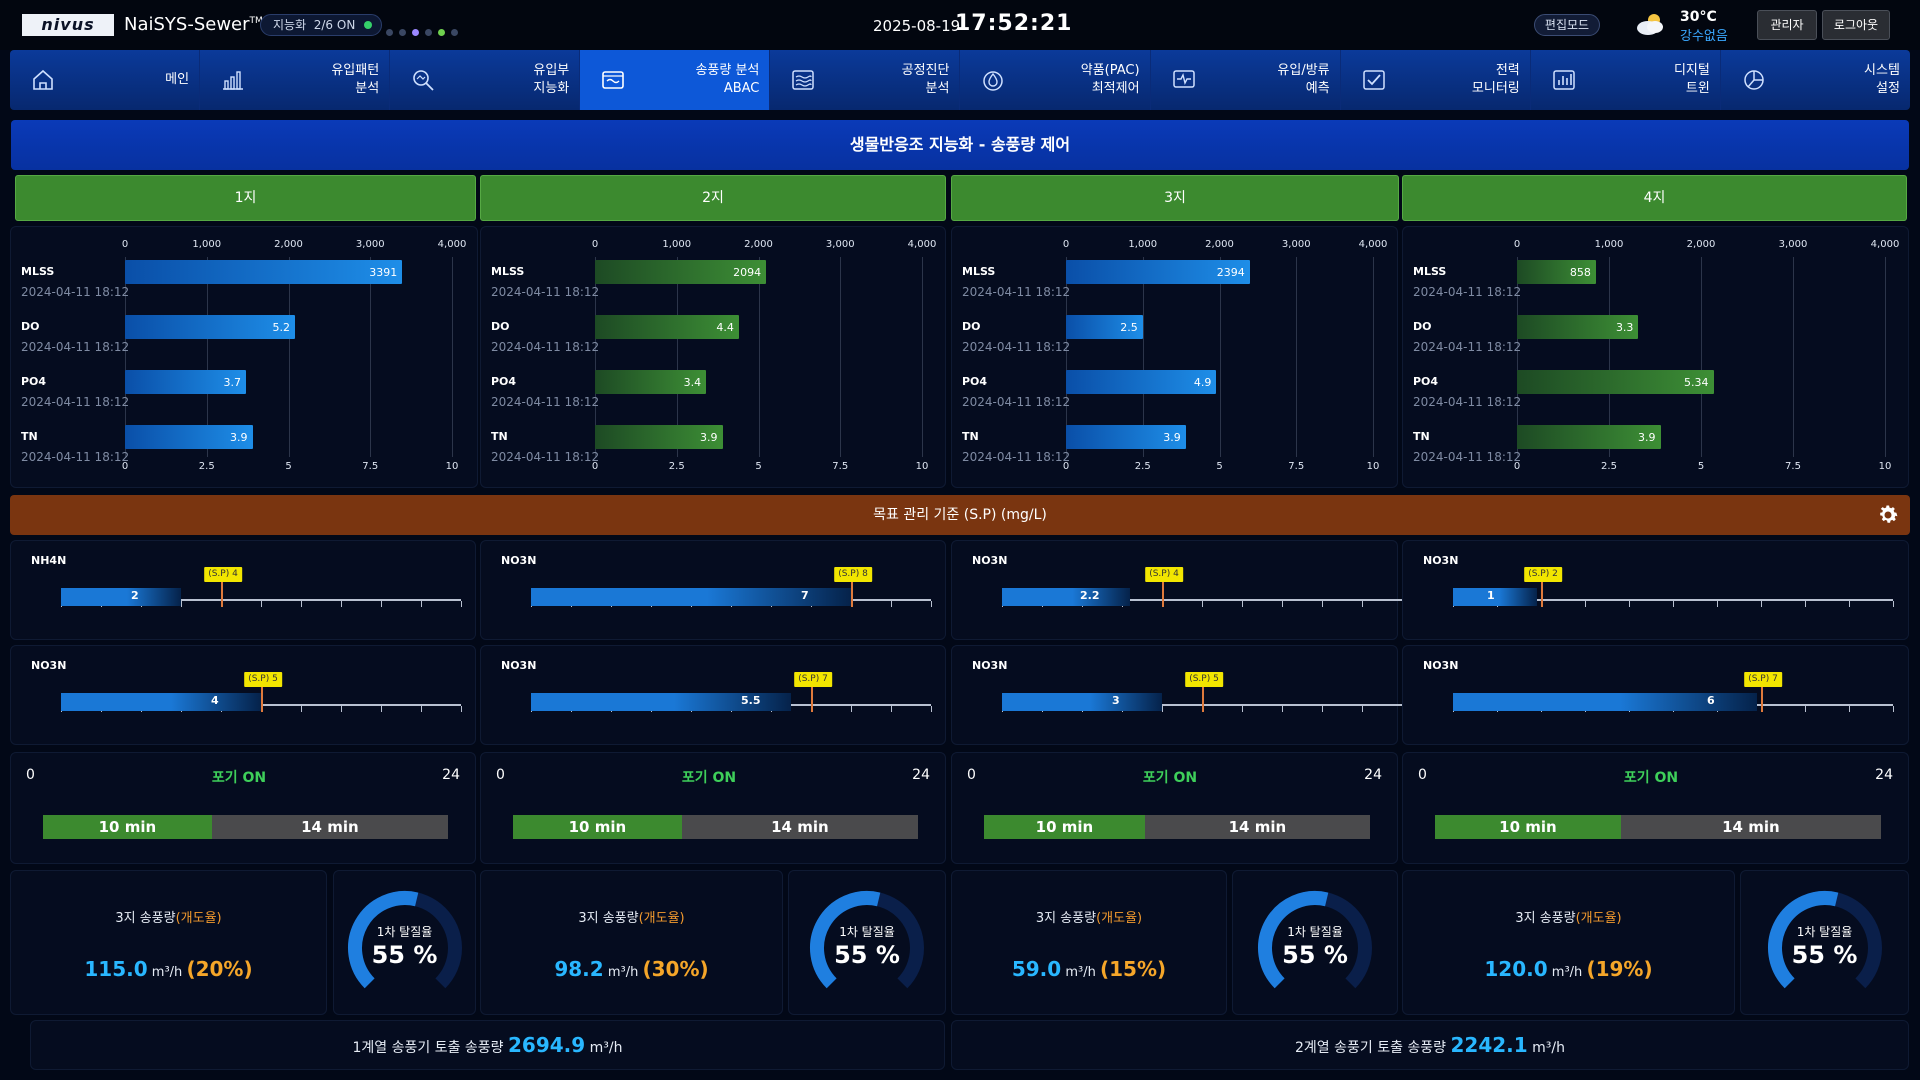  Describe the element at coordinates (1246, 80) in the screenshot. I see `nav-item-inflow-forecast: 유입/방류 예측` at that location.